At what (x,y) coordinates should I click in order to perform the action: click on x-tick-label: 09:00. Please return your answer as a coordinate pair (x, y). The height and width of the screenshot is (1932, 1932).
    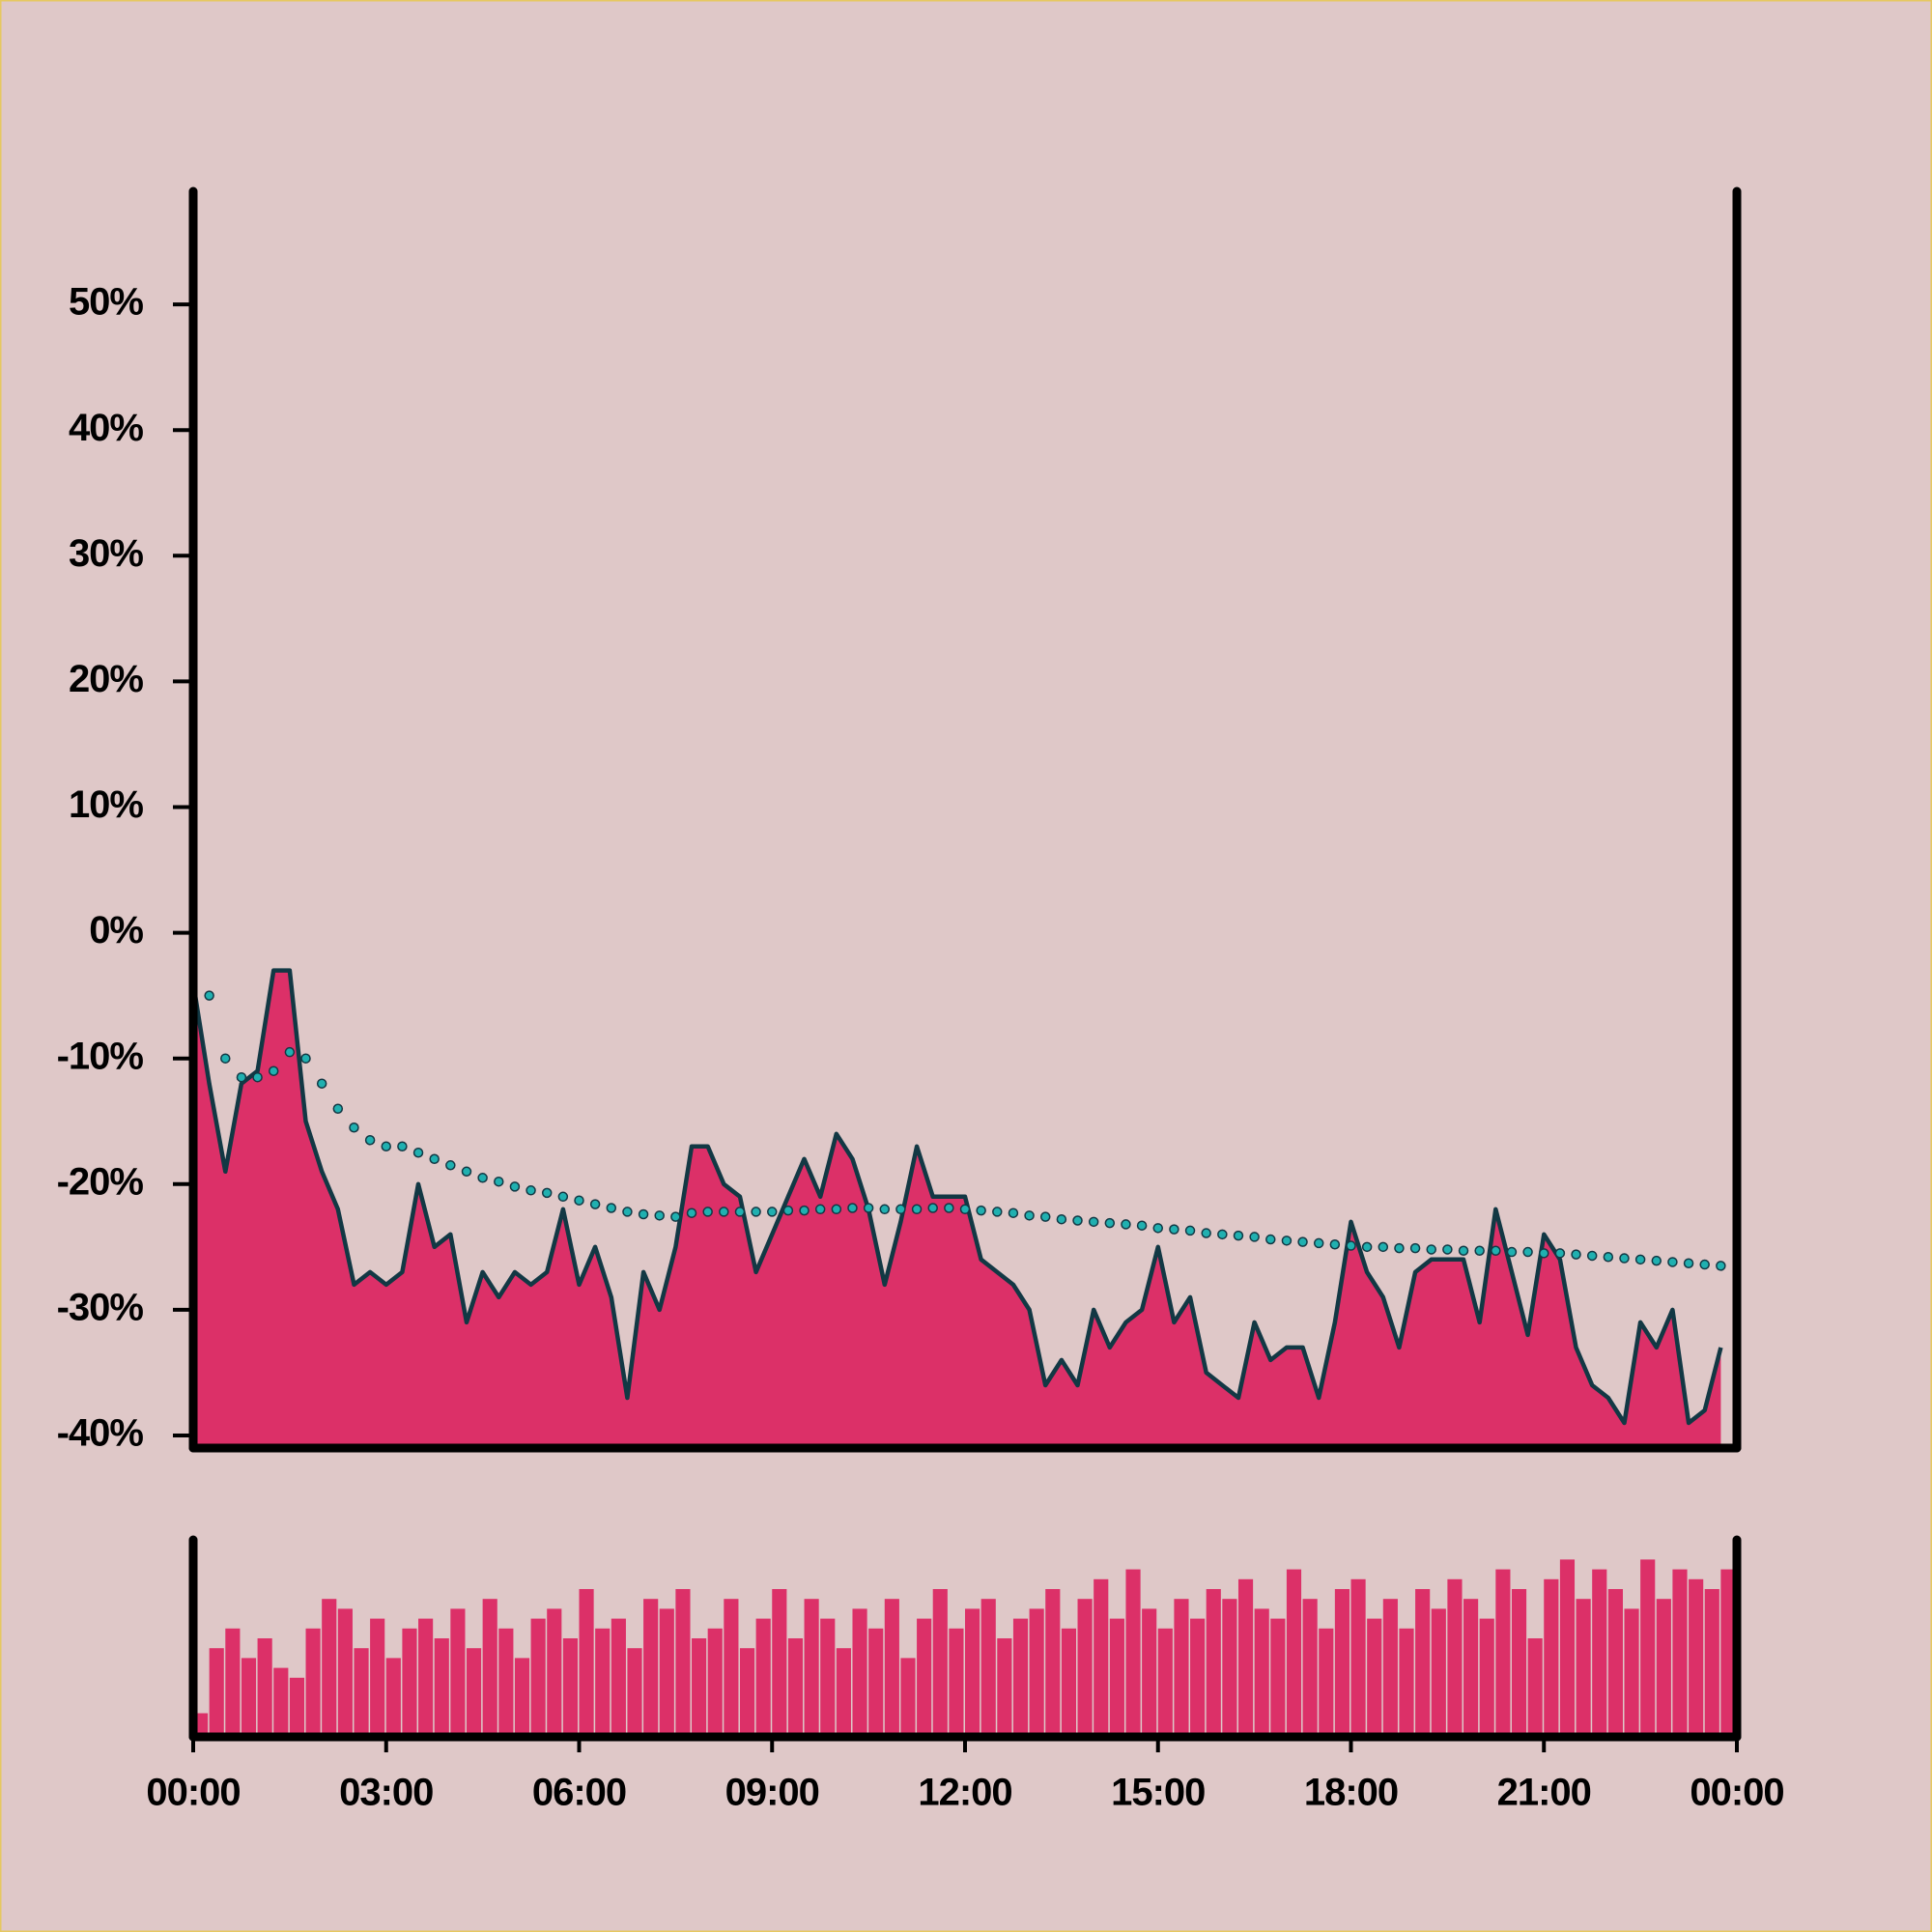
    Looking at the image, I should click on (772, 1793).